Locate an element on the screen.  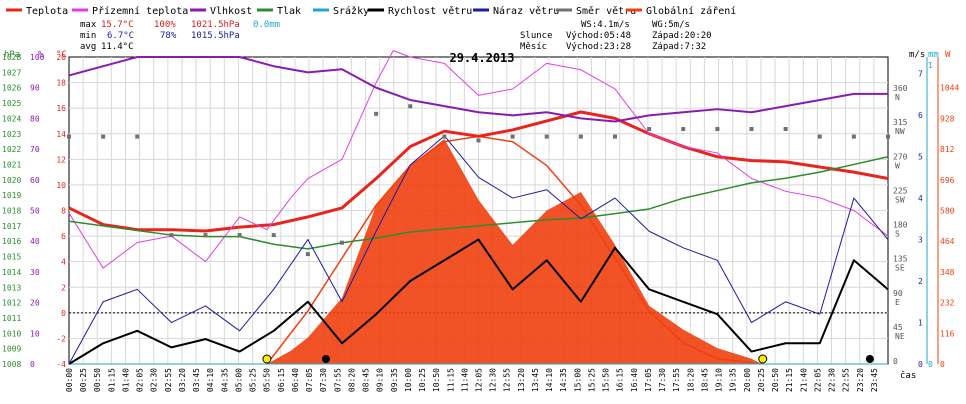
time-tick-label: 15:25 is located at coordinates (591, 380).